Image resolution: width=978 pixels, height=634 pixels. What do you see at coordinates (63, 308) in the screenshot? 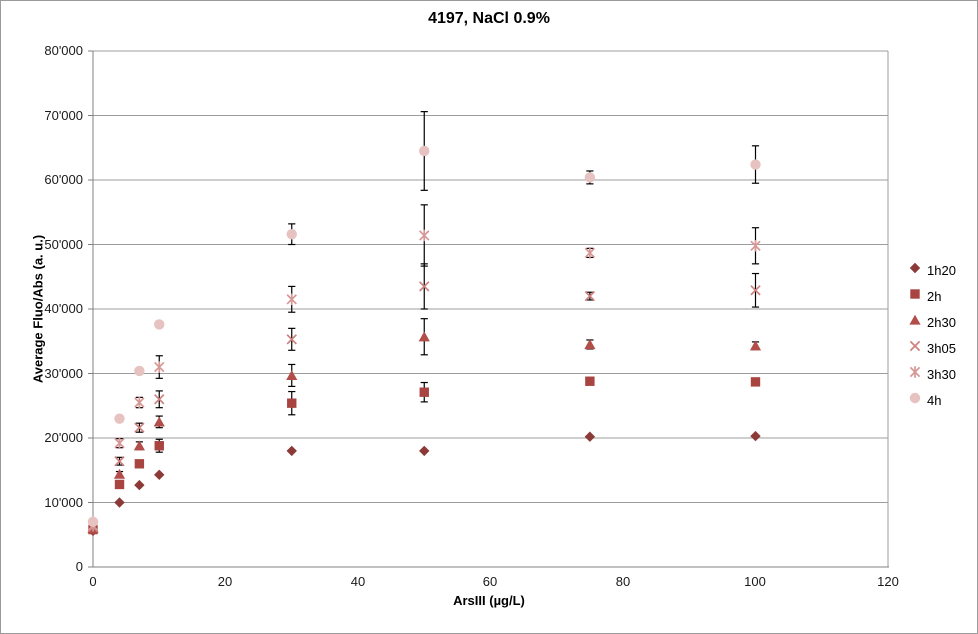
I see `y-tick-label: 40'000` at bounding box center [63, 308].